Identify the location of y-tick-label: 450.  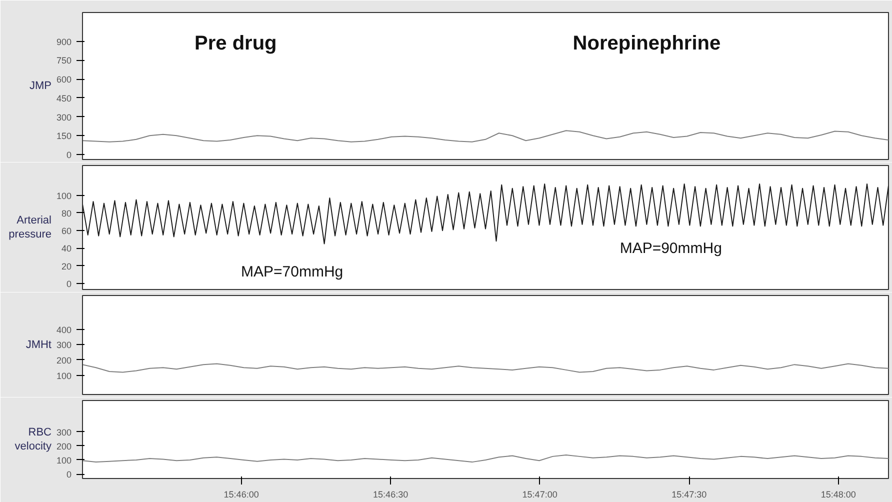
(64, 98).